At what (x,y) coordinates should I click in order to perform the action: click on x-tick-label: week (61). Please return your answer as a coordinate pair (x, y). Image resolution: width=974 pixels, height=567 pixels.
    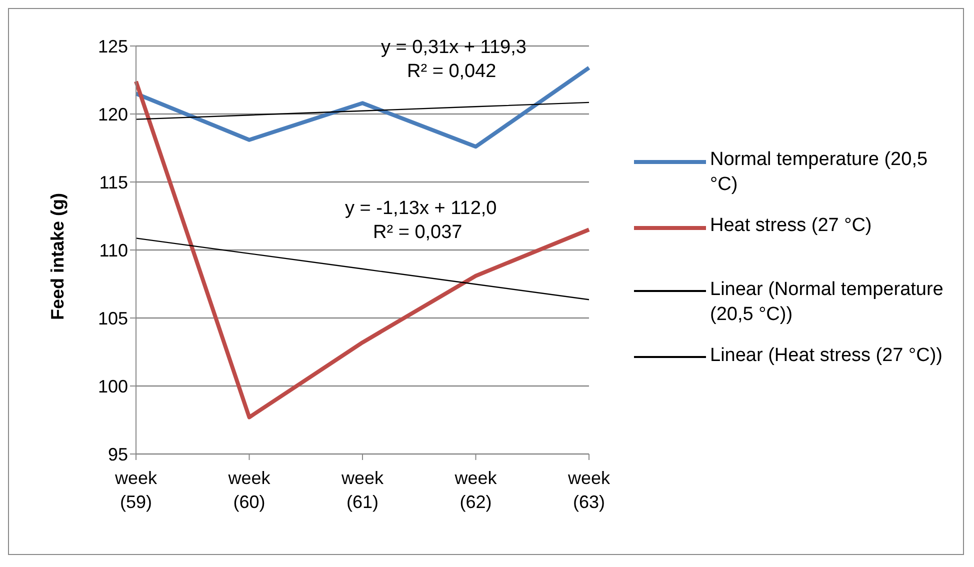
    Looking at the image, I should click on (362, 490).